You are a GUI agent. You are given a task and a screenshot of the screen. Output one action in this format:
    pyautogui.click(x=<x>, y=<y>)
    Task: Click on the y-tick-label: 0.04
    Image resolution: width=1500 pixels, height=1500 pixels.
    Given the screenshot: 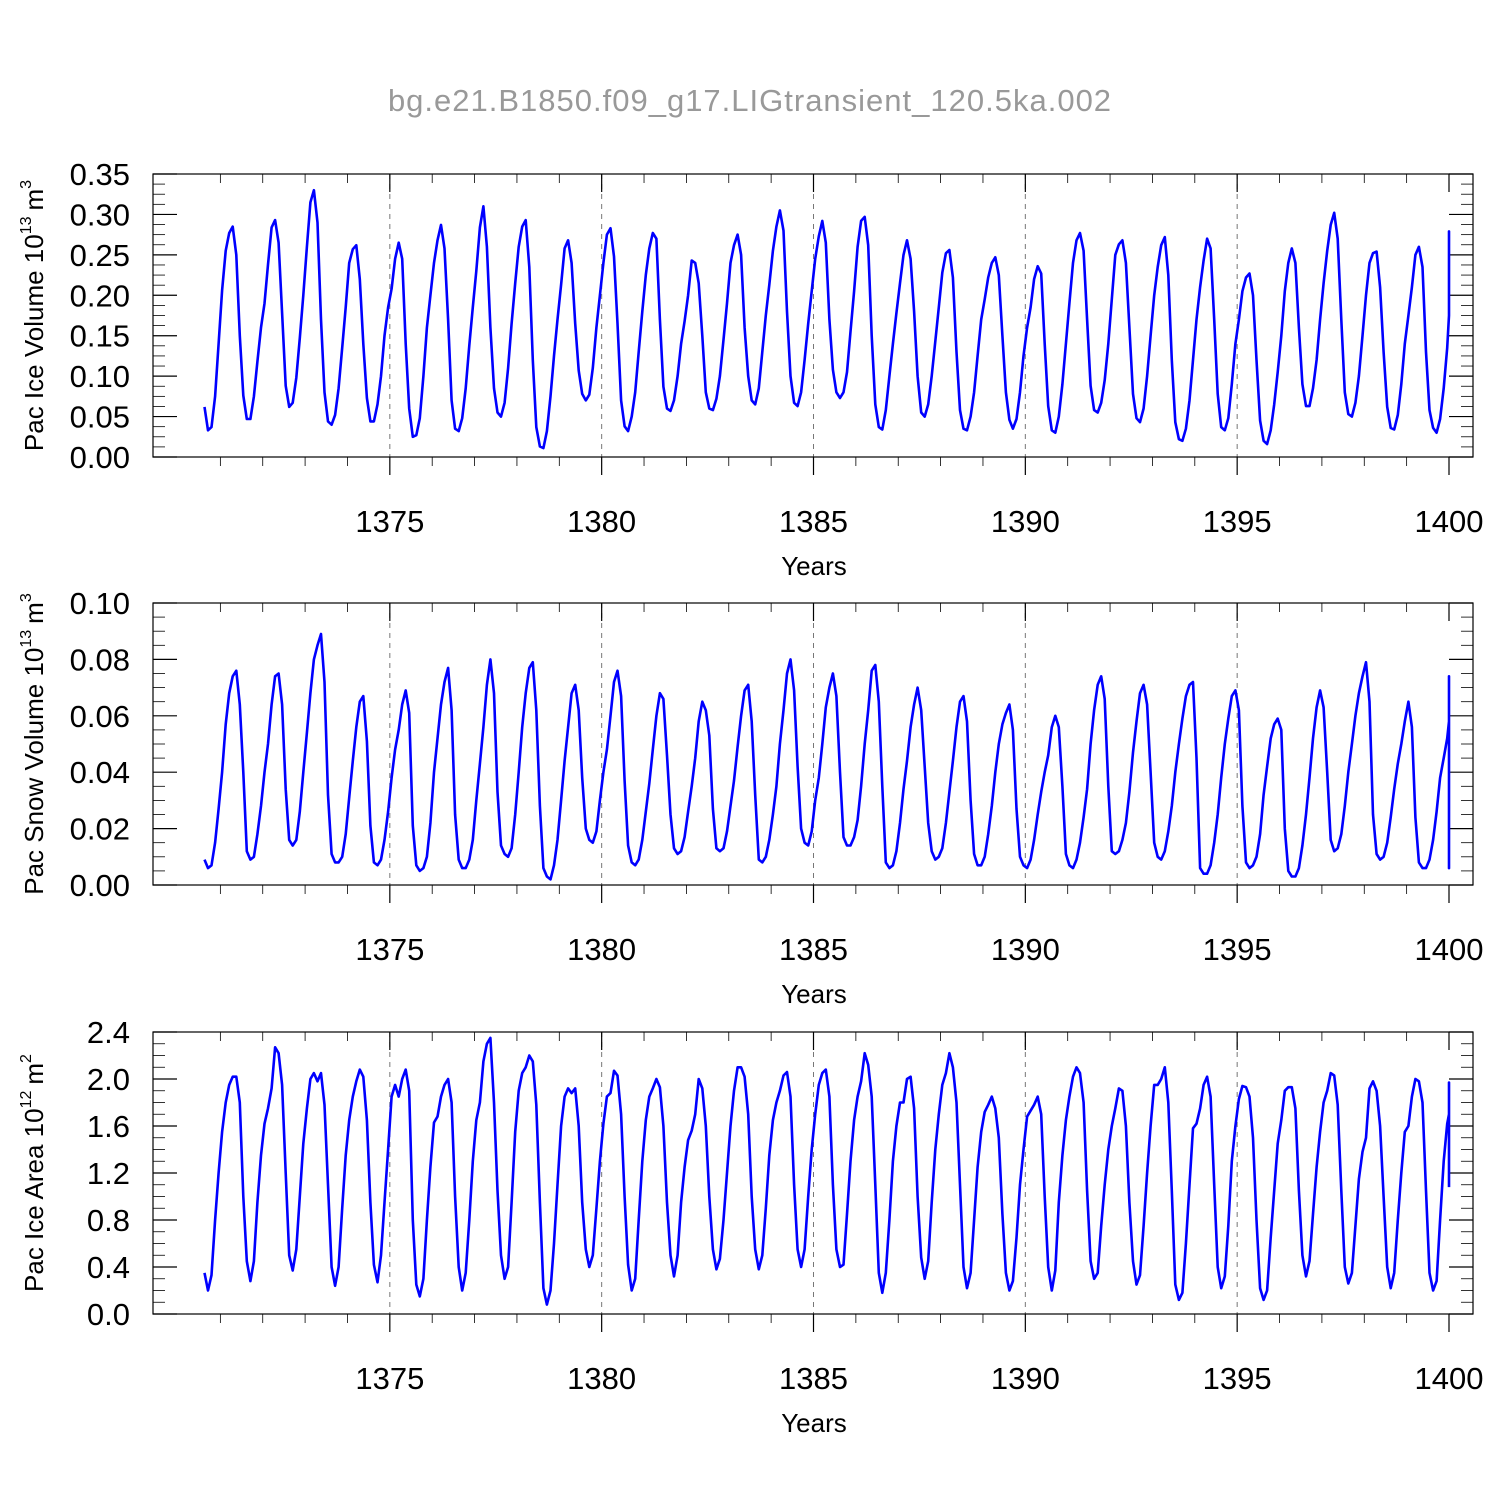 What is the action you would take?
    pyautogui.click(x=100, y=772)
    